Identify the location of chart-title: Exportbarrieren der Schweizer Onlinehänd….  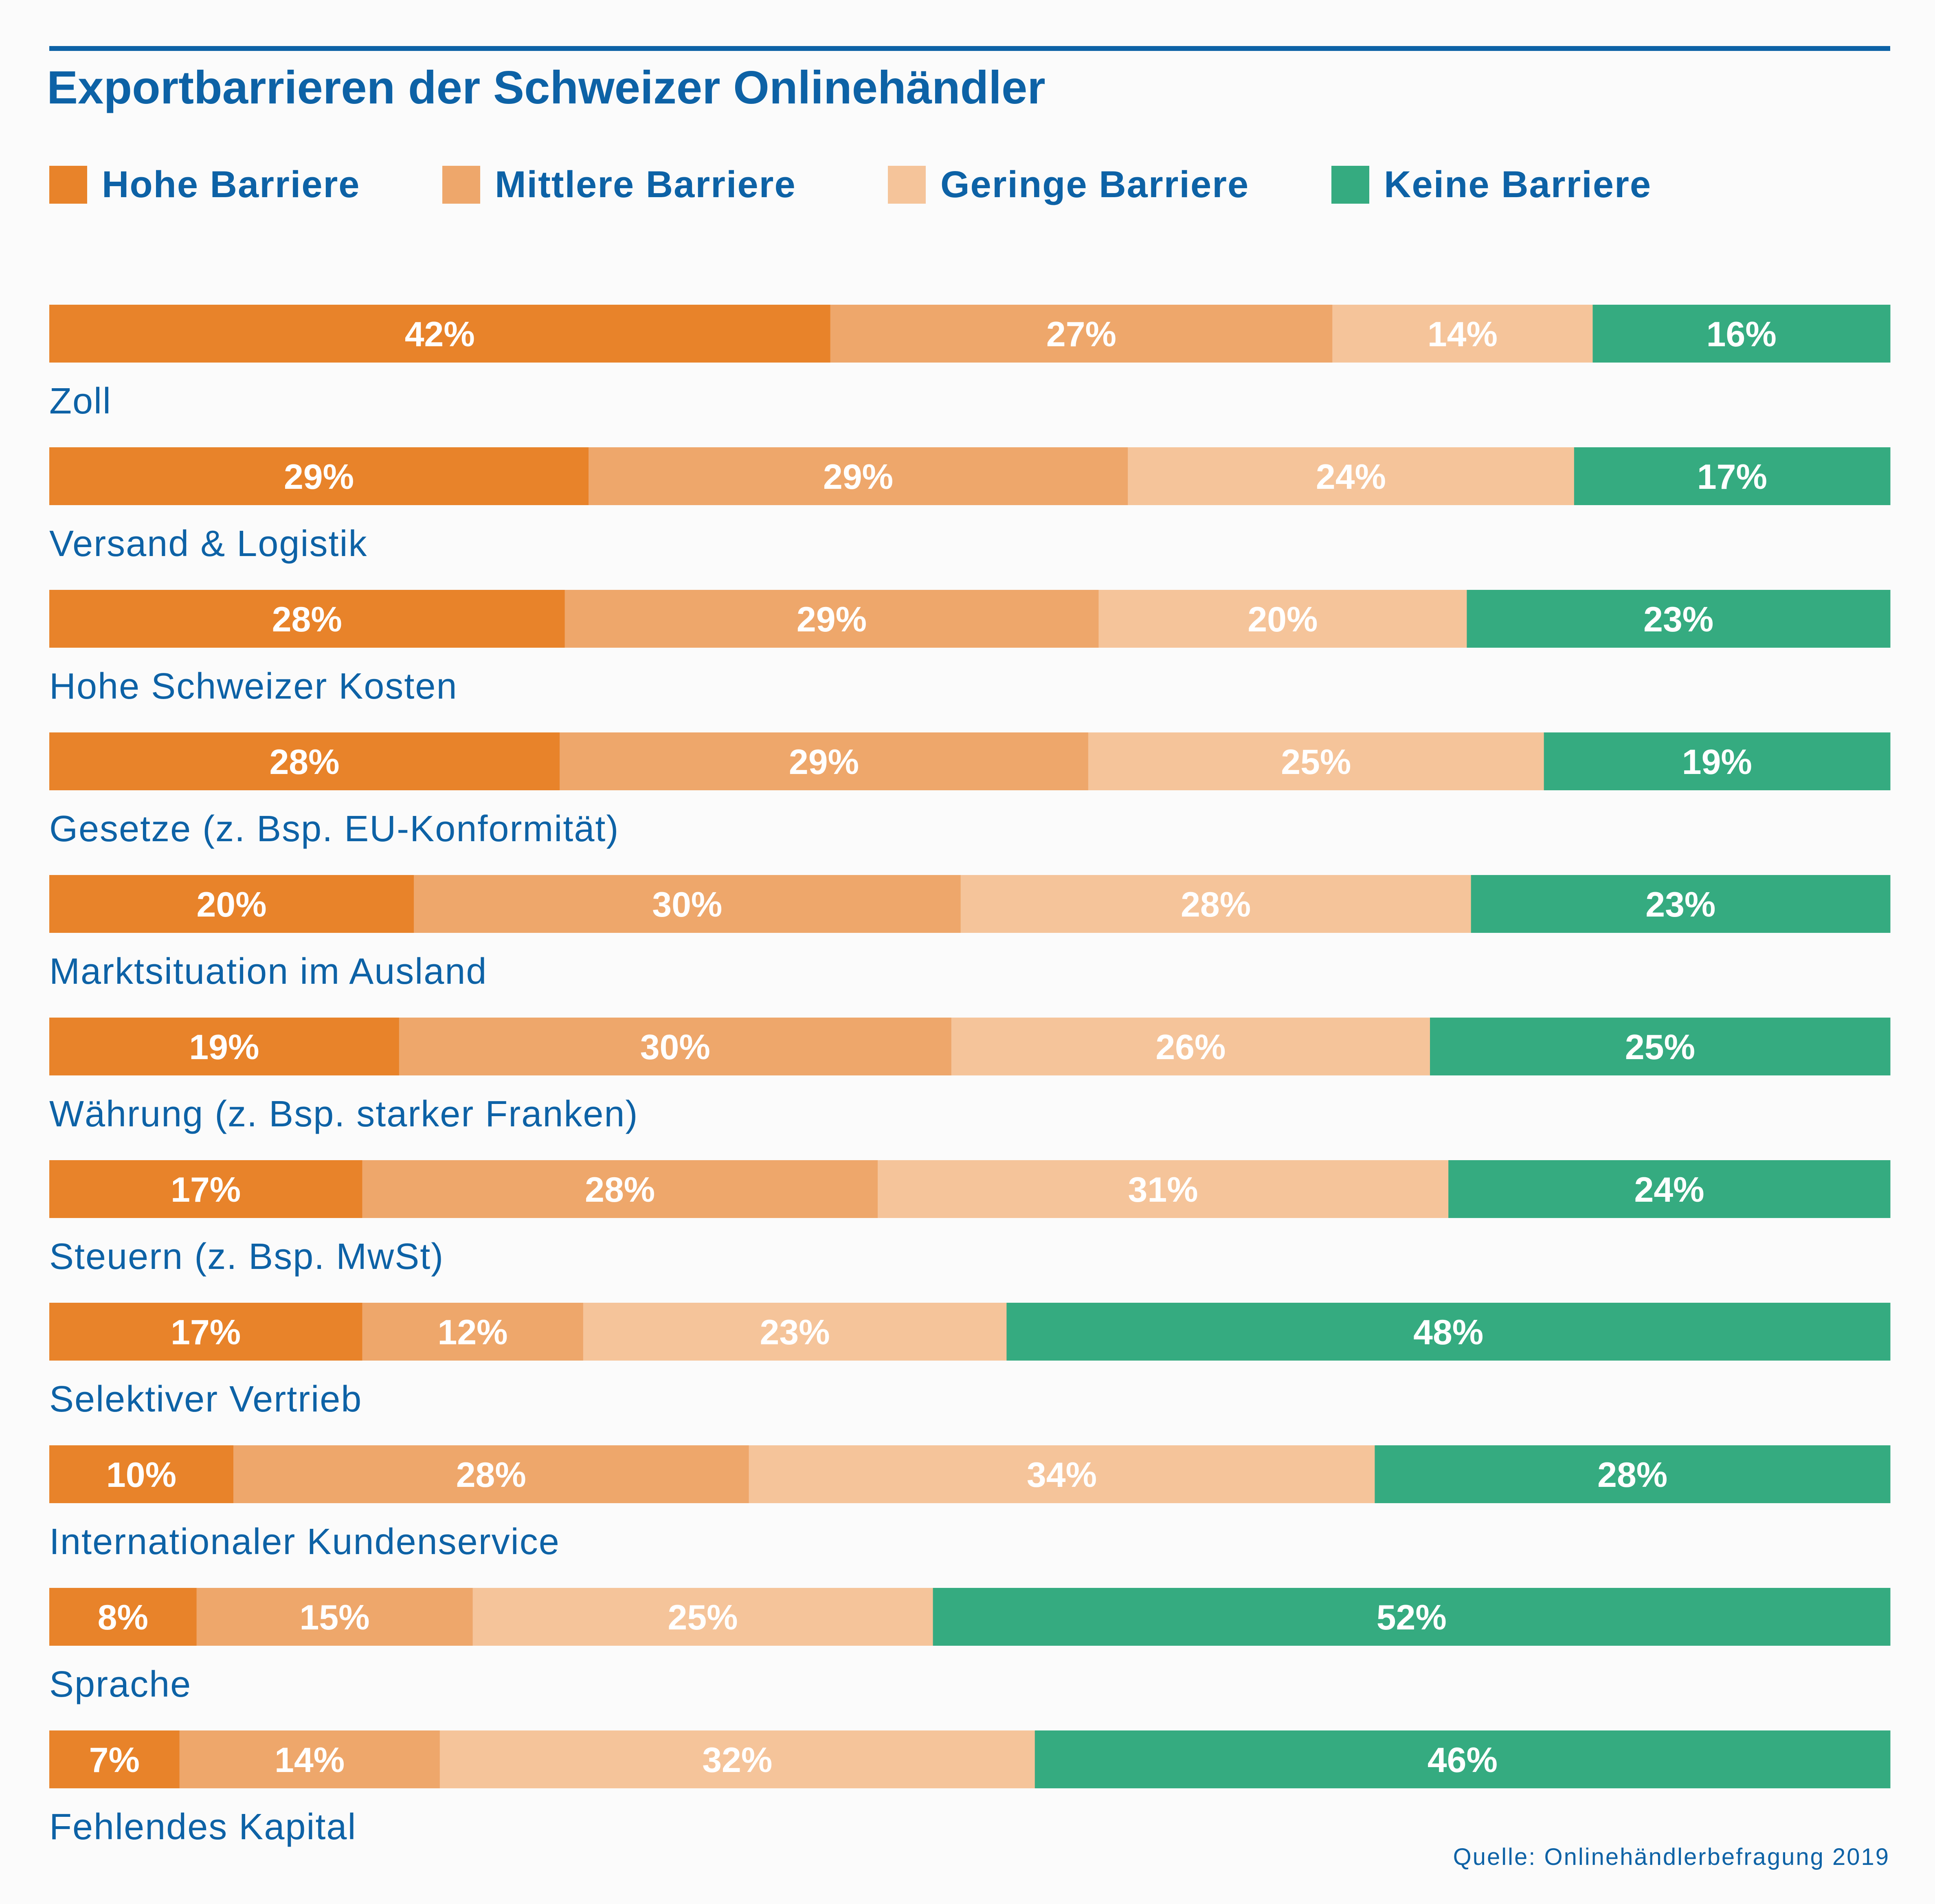
(546, 88).